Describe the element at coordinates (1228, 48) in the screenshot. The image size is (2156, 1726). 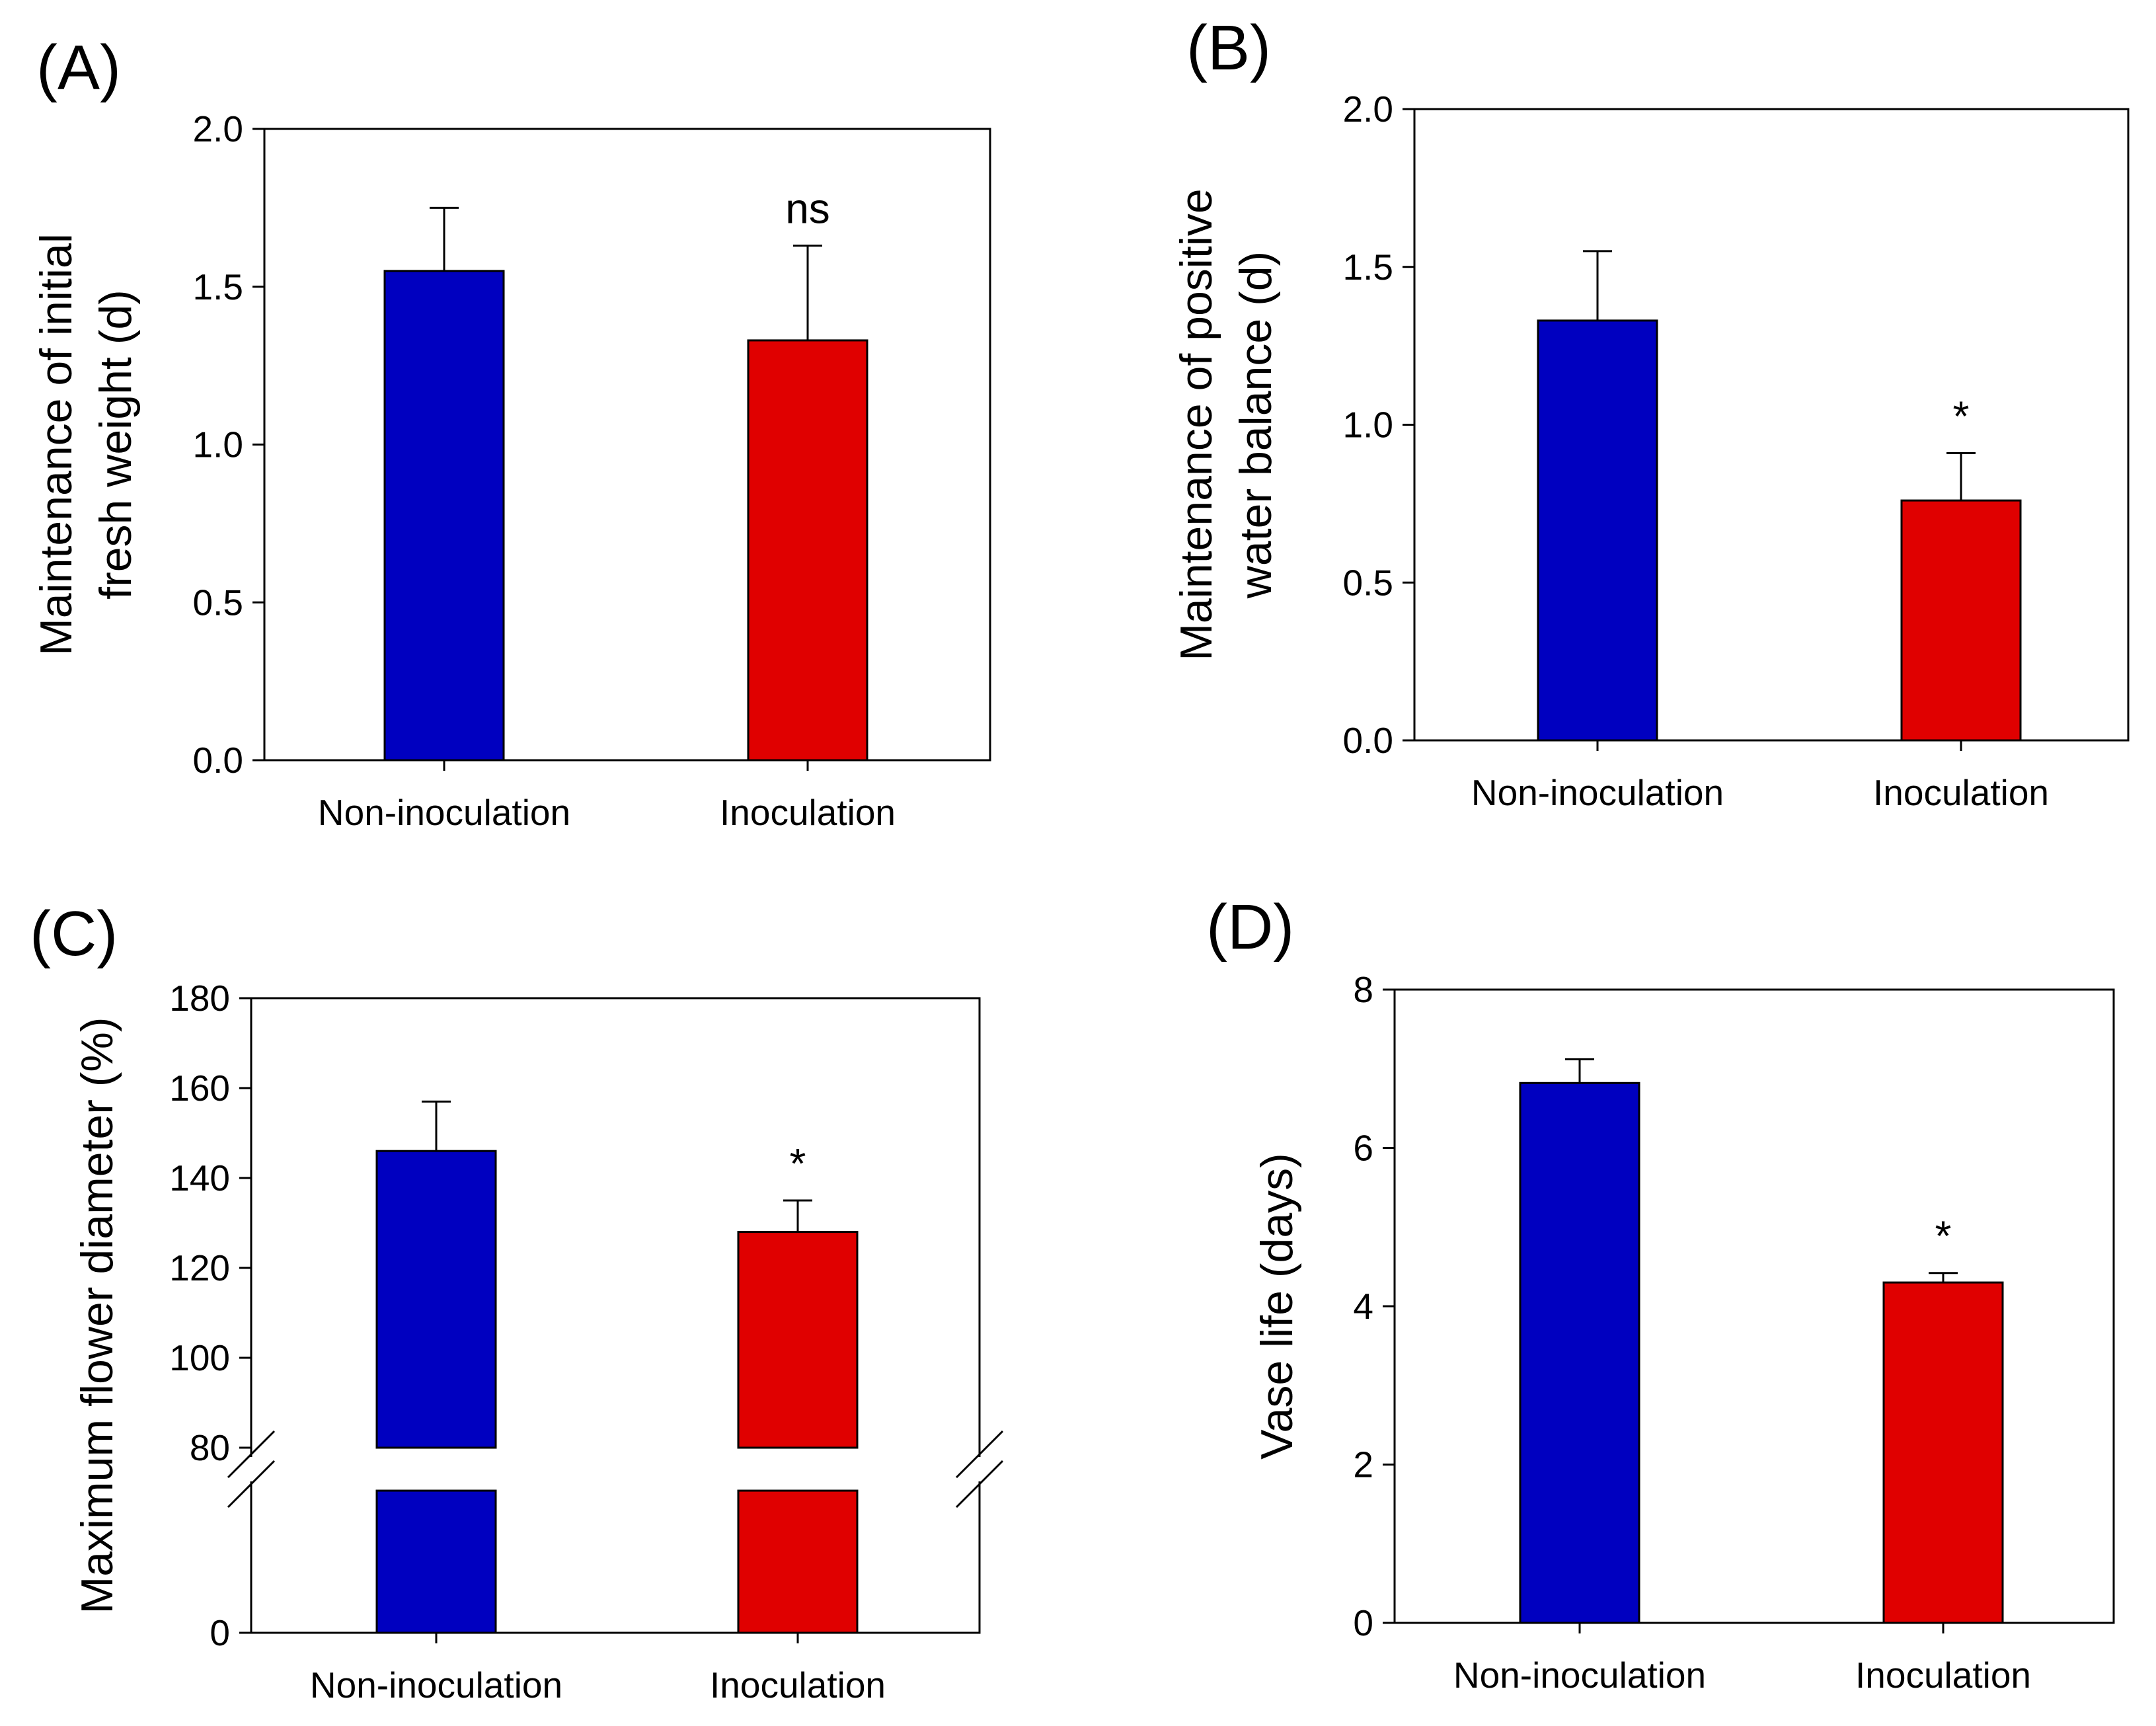
I see `panel-label: (B)` at that location.